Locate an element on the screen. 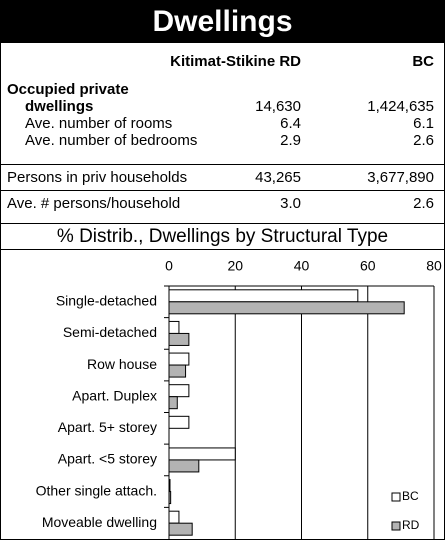  x-tick-label: 60 is located at coordinates (368, 266).